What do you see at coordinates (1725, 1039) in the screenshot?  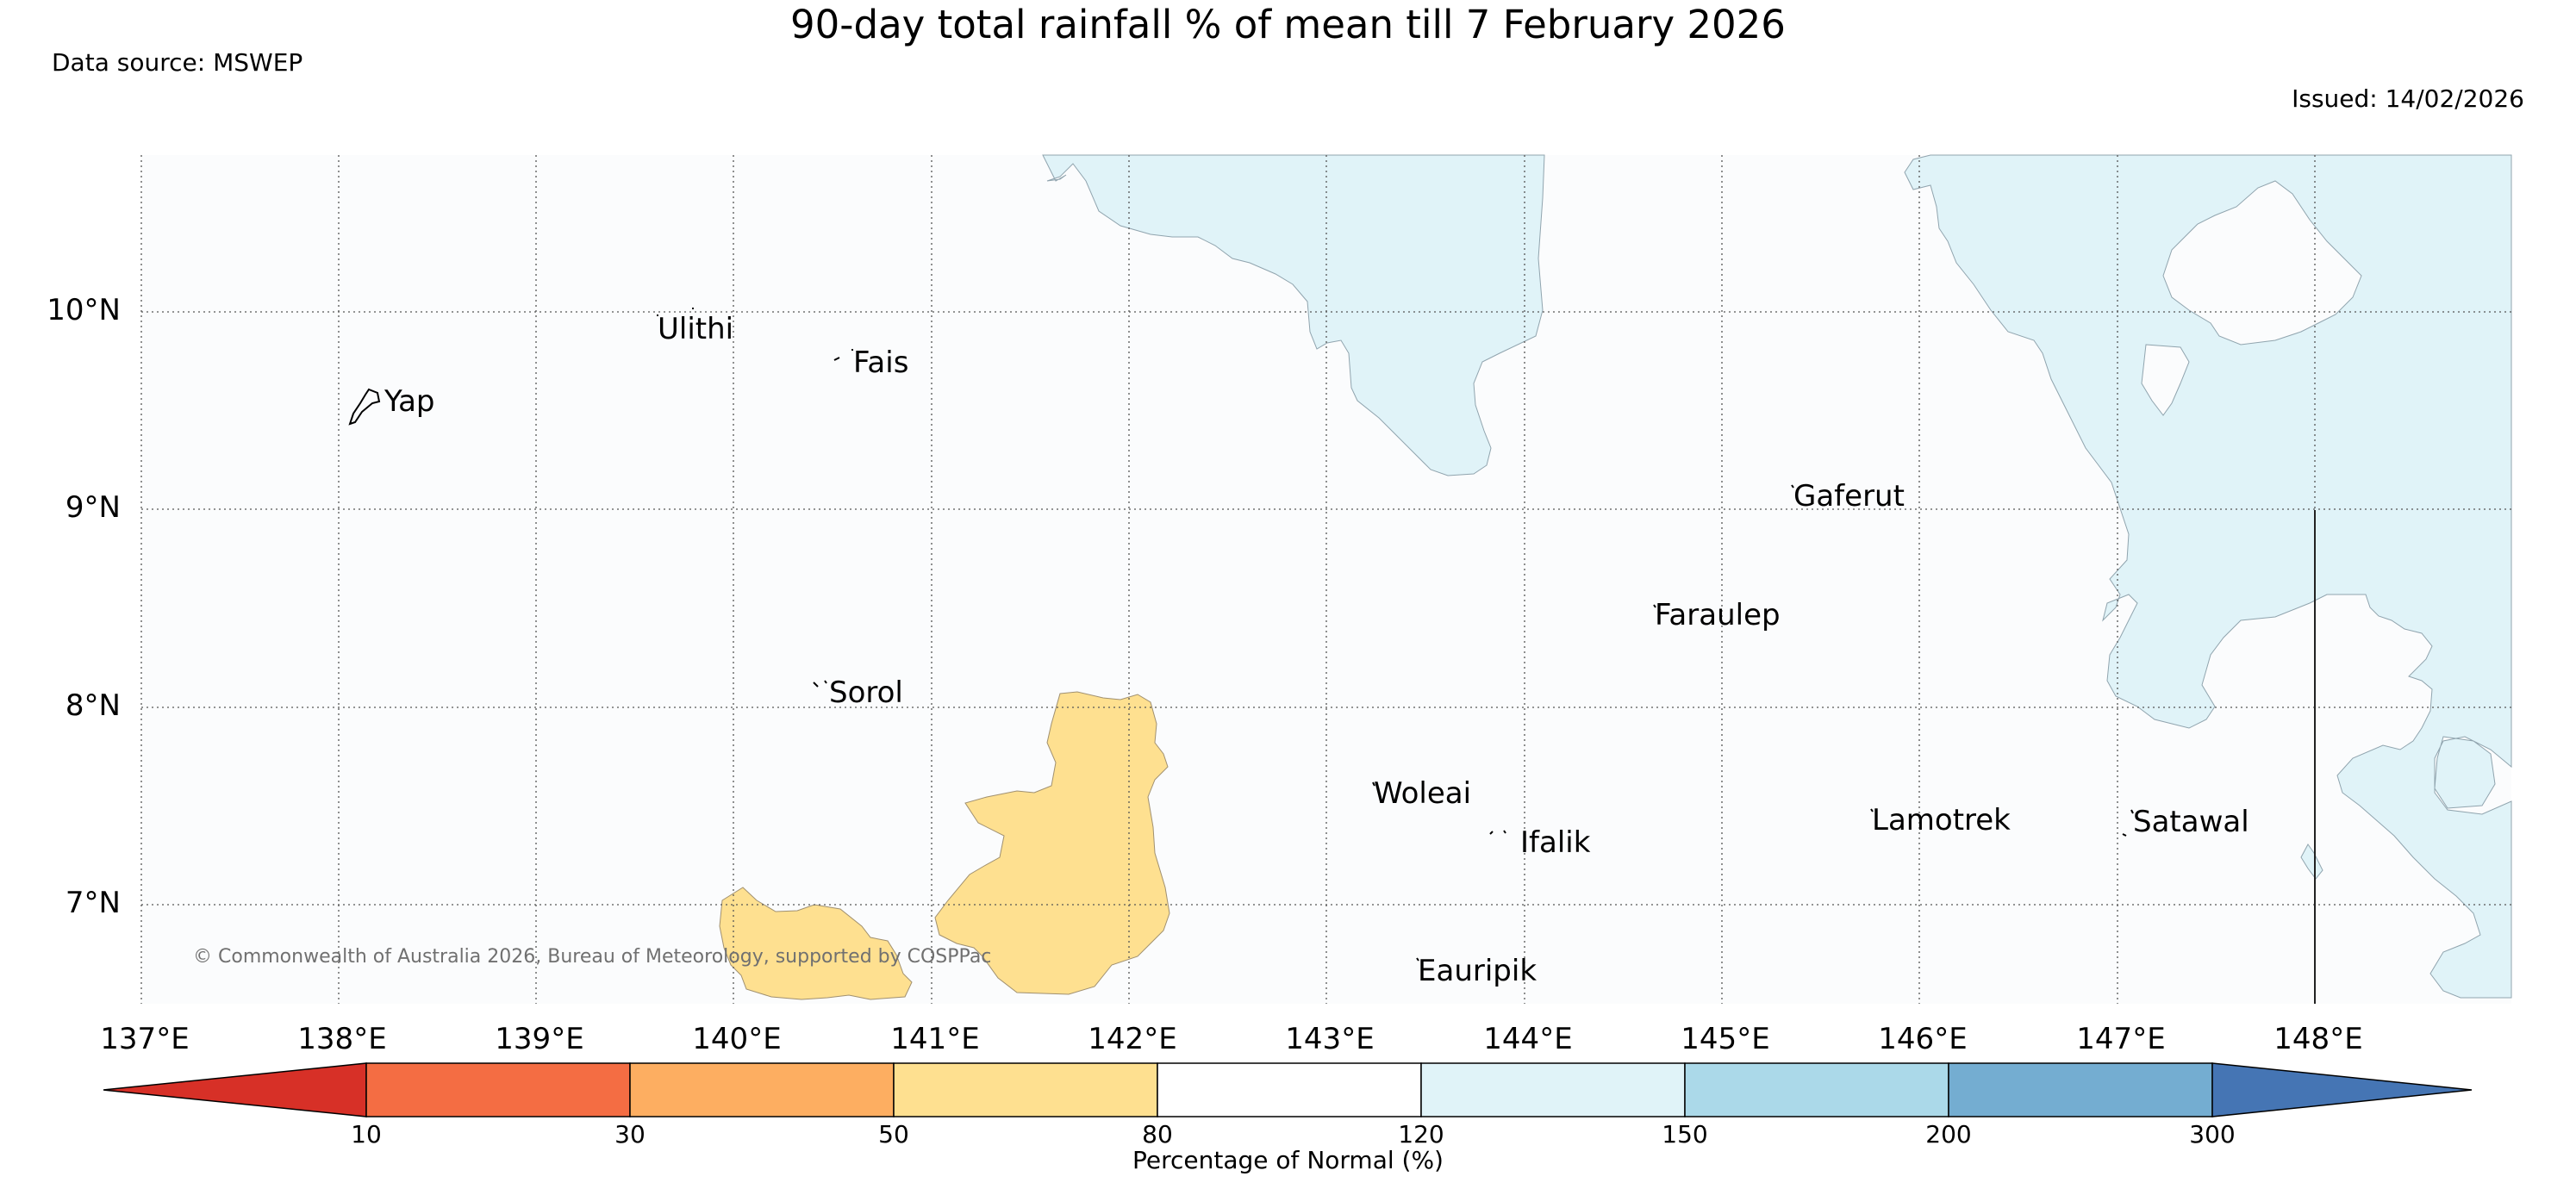 I see `lon-tick-label: 145°E` at bounding box center [1725, 1039].